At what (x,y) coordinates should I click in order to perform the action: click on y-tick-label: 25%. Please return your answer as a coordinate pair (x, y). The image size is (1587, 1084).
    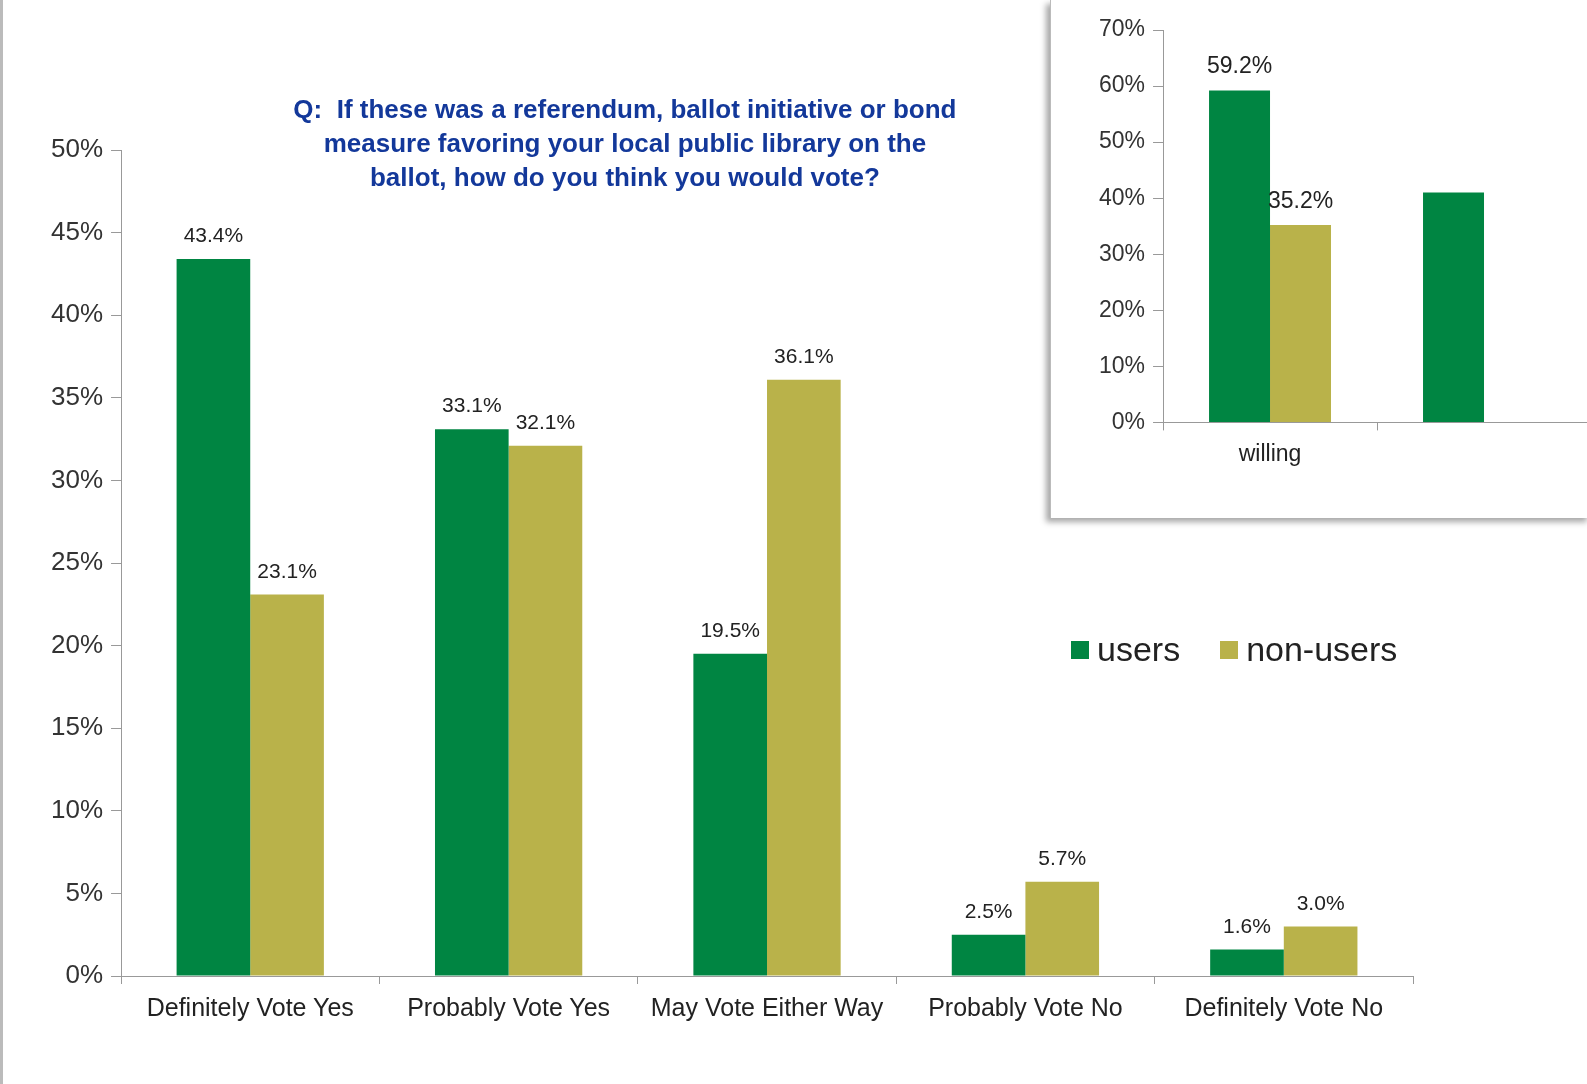
    Looking at the image, I should click on (77, 561).